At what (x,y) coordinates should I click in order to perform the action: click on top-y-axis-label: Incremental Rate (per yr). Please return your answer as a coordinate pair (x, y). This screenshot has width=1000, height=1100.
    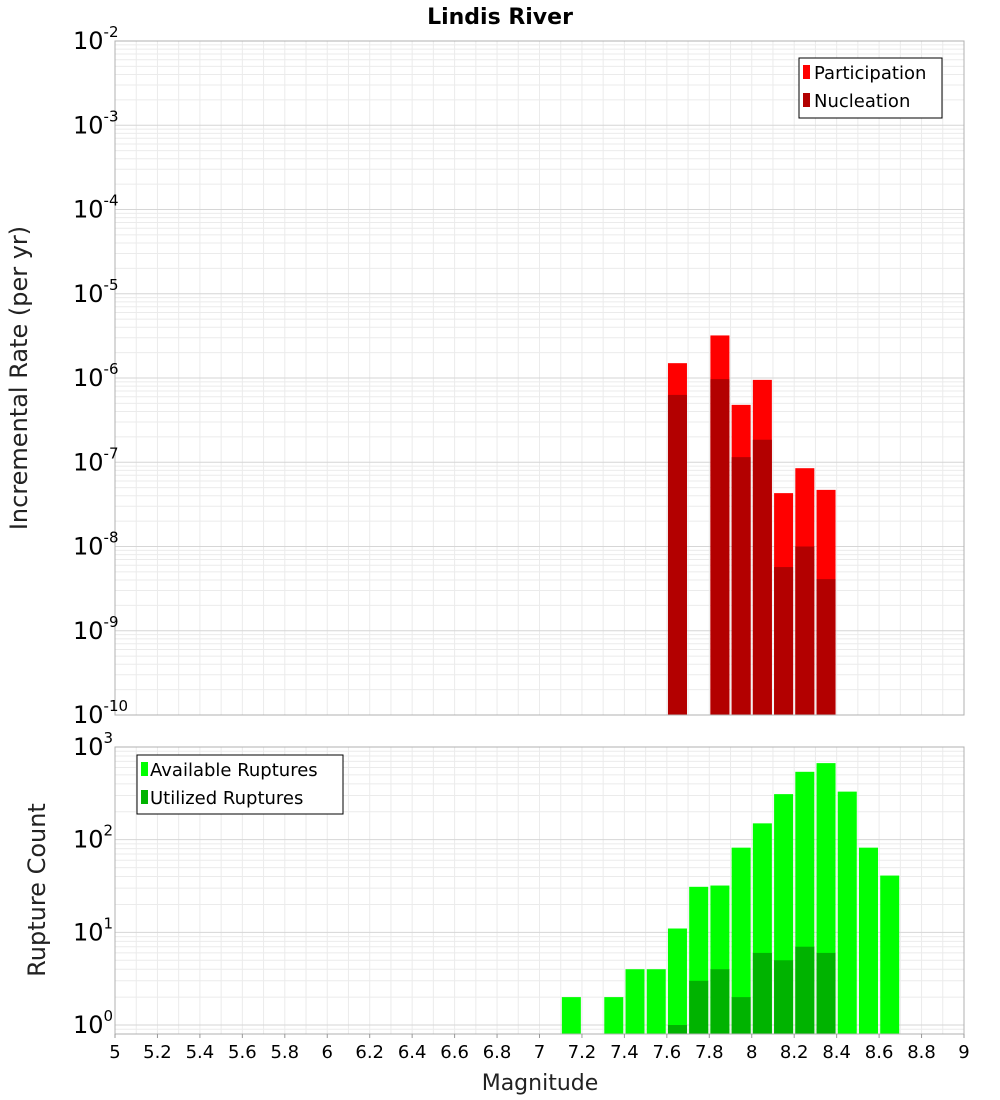
    Looking at the image, I should click on (19, 378).